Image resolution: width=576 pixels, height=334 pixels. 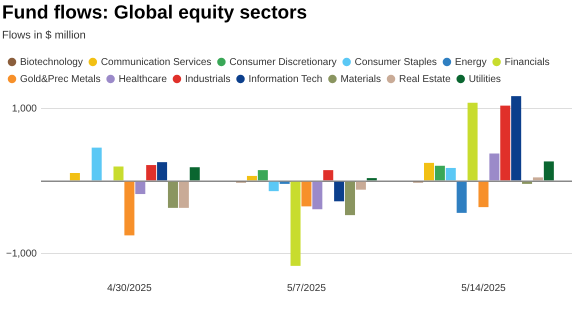 I want to click on legend-label: Consumer Staples, so click(x=395, y=62).